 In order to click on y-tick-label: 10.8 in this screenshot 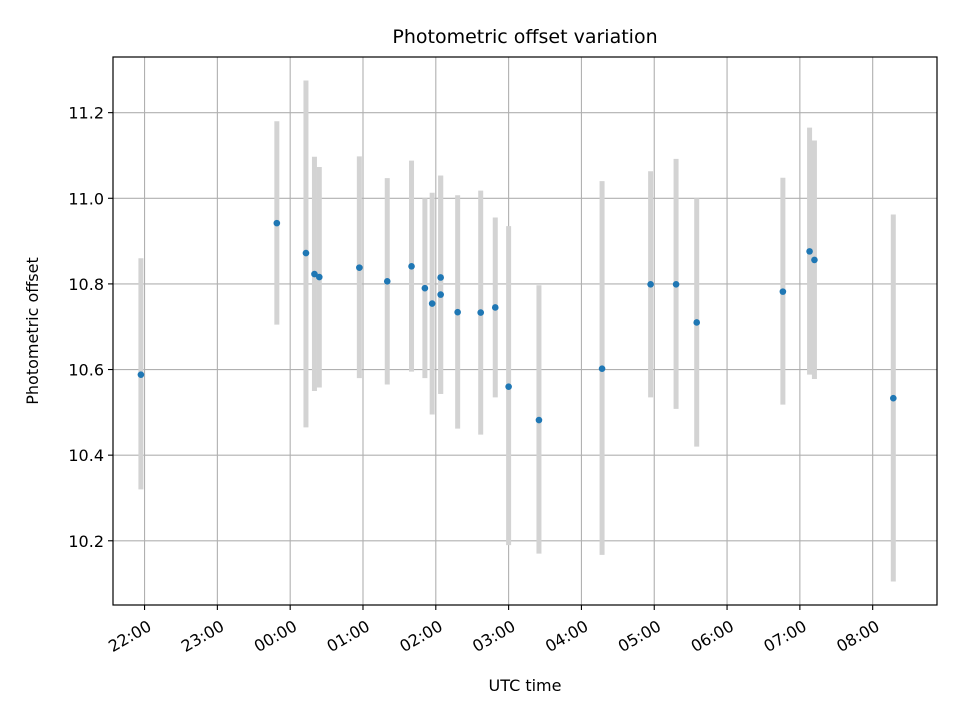, I will do `click(86, 284)`.